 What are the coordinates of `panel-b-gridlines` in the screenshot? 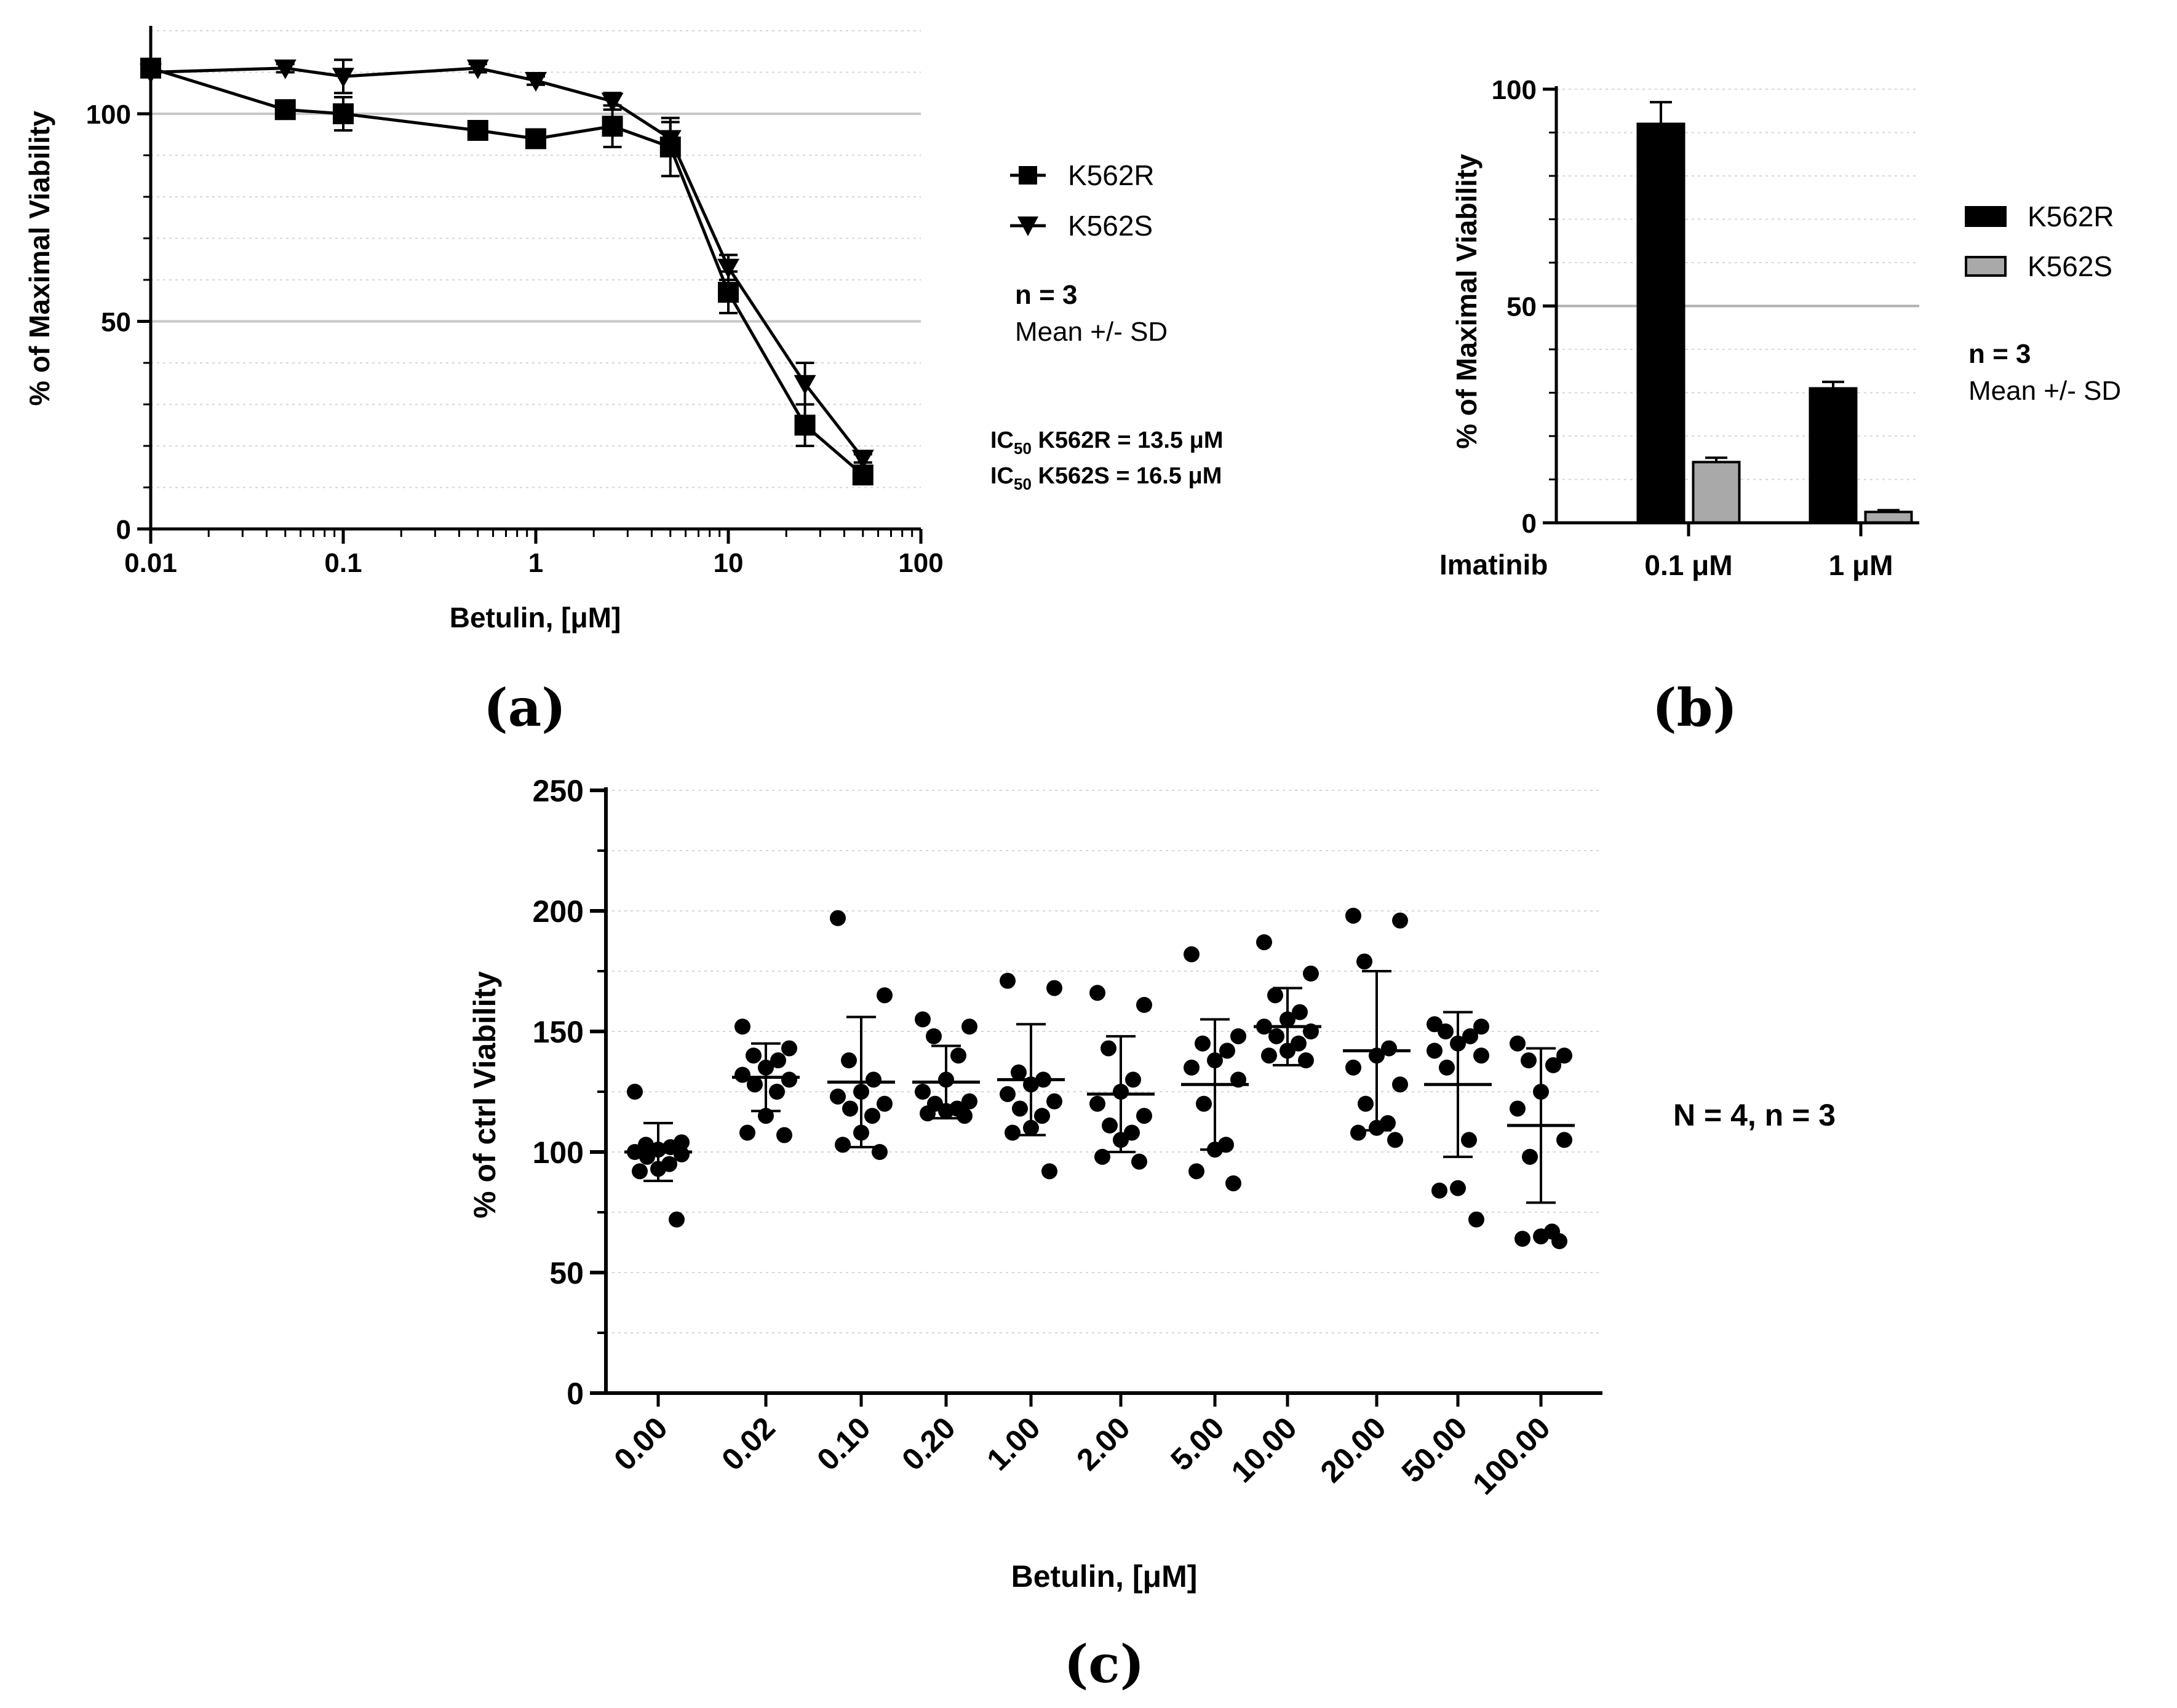 It's located at (1737, 284).